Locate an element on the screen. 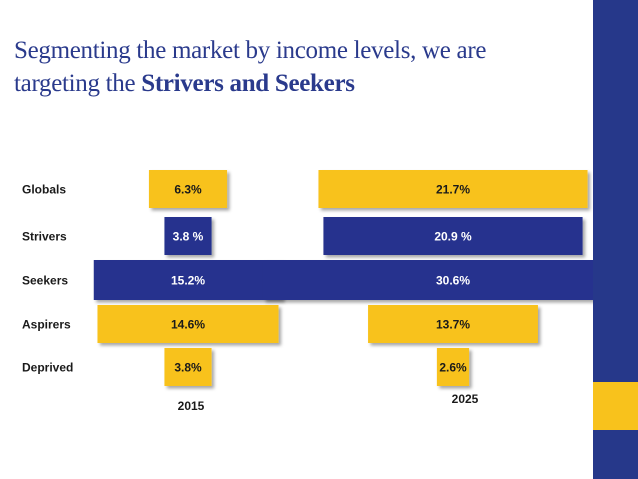  bar-2015-globals is located at coordinates (188, 189).